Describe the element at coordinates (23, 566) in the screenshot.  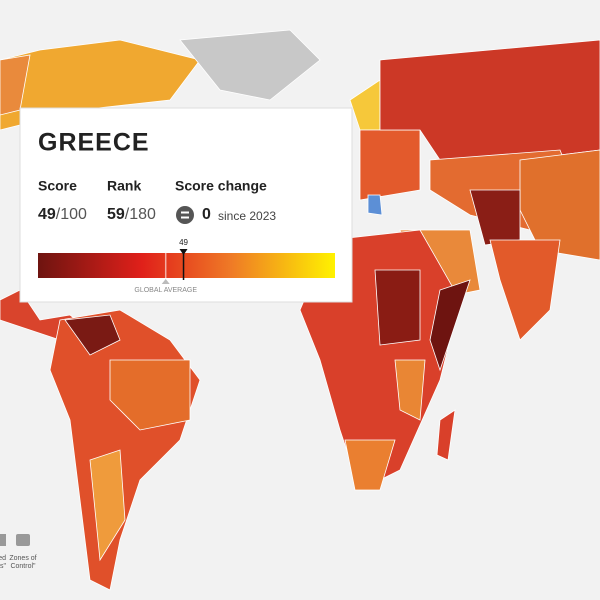
I see `legend-text: Control"` at that location.